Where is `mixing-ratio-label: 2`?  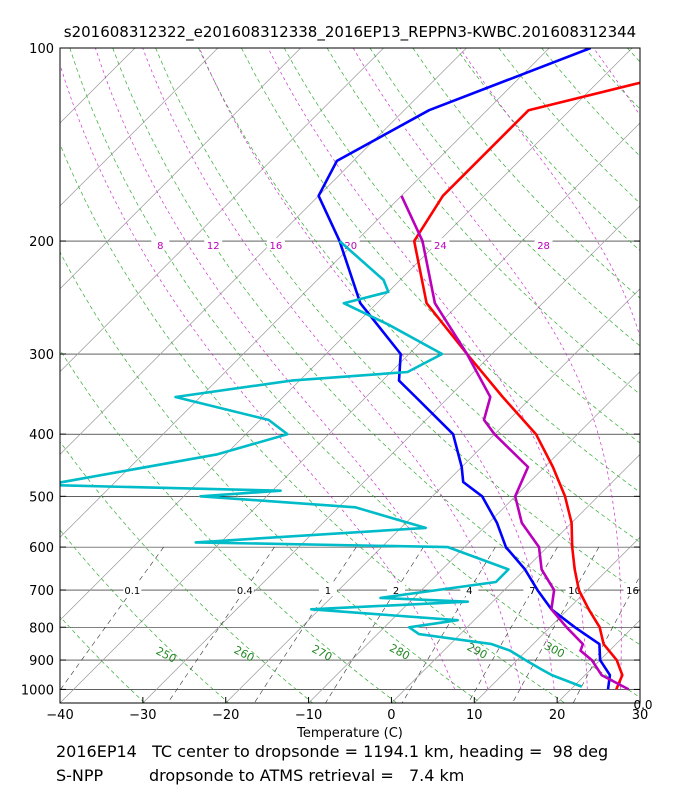
mixing-ratio-label: 2 is located at coordinates (396, 591).